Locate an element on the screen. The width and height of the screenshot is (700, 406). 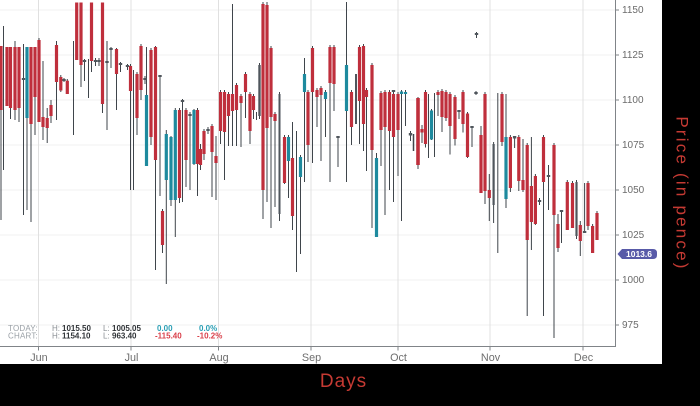
svg-text: Oct is located at coordinates (398, 358).